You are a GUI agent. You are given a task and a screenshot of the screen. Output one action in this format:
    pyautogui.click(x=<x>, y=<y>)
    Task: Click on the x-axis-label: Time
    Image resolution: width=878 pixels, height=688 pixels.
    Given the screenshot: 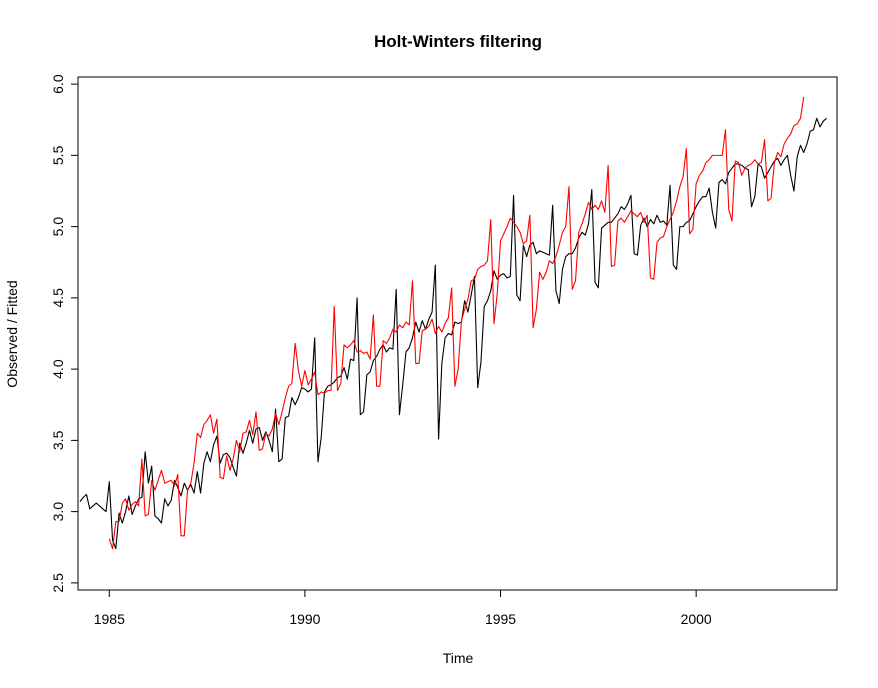 What is the action you would take?
    pyautogui.click(x=458, y=658)
    